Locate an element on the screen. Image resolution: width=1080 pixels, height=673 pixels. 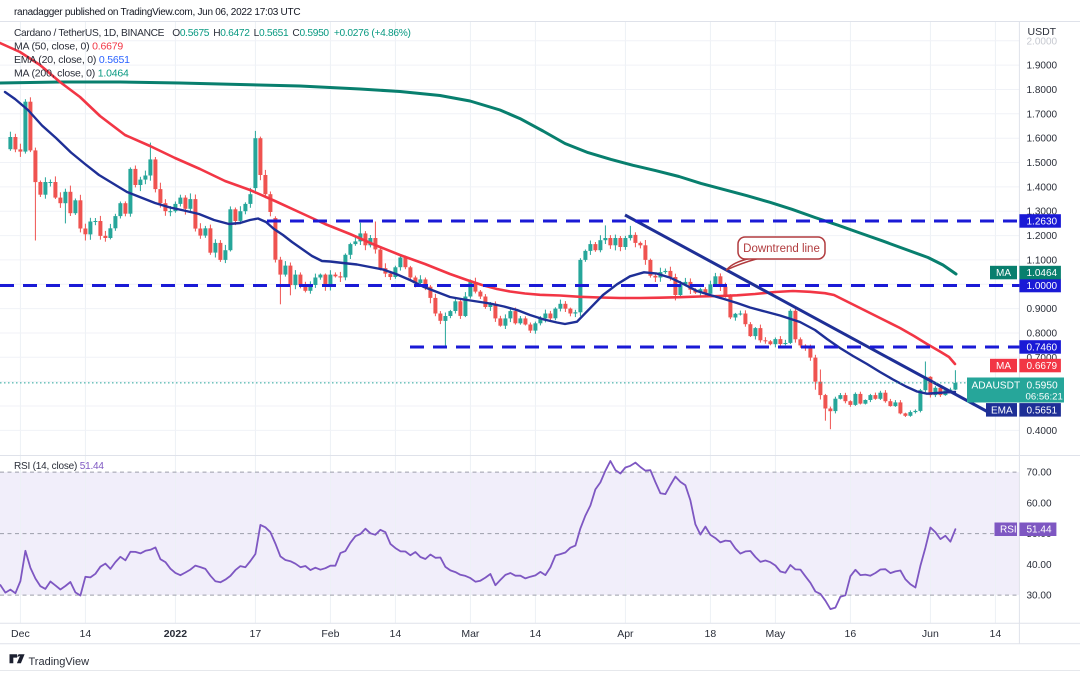
svg-text: 16 is located at coordinates (851, 634).